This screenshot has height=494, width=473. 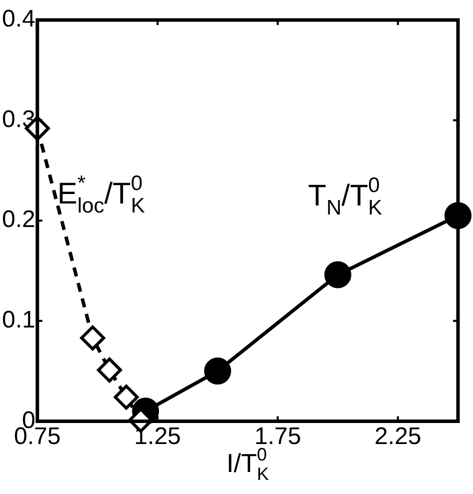 What do you see at coordinates (19, 19) in the screenshot?
I see `y-tick-label: 0.4` at bounding box center [19, 19].